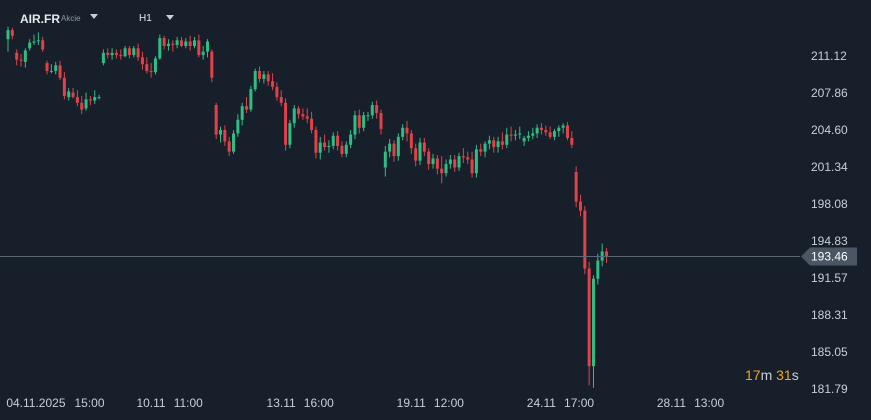  What do you see at coordinates (829, 389) in the screenshot?
I see `y-tick-label: 181.79` at bounding box center [829, 389].